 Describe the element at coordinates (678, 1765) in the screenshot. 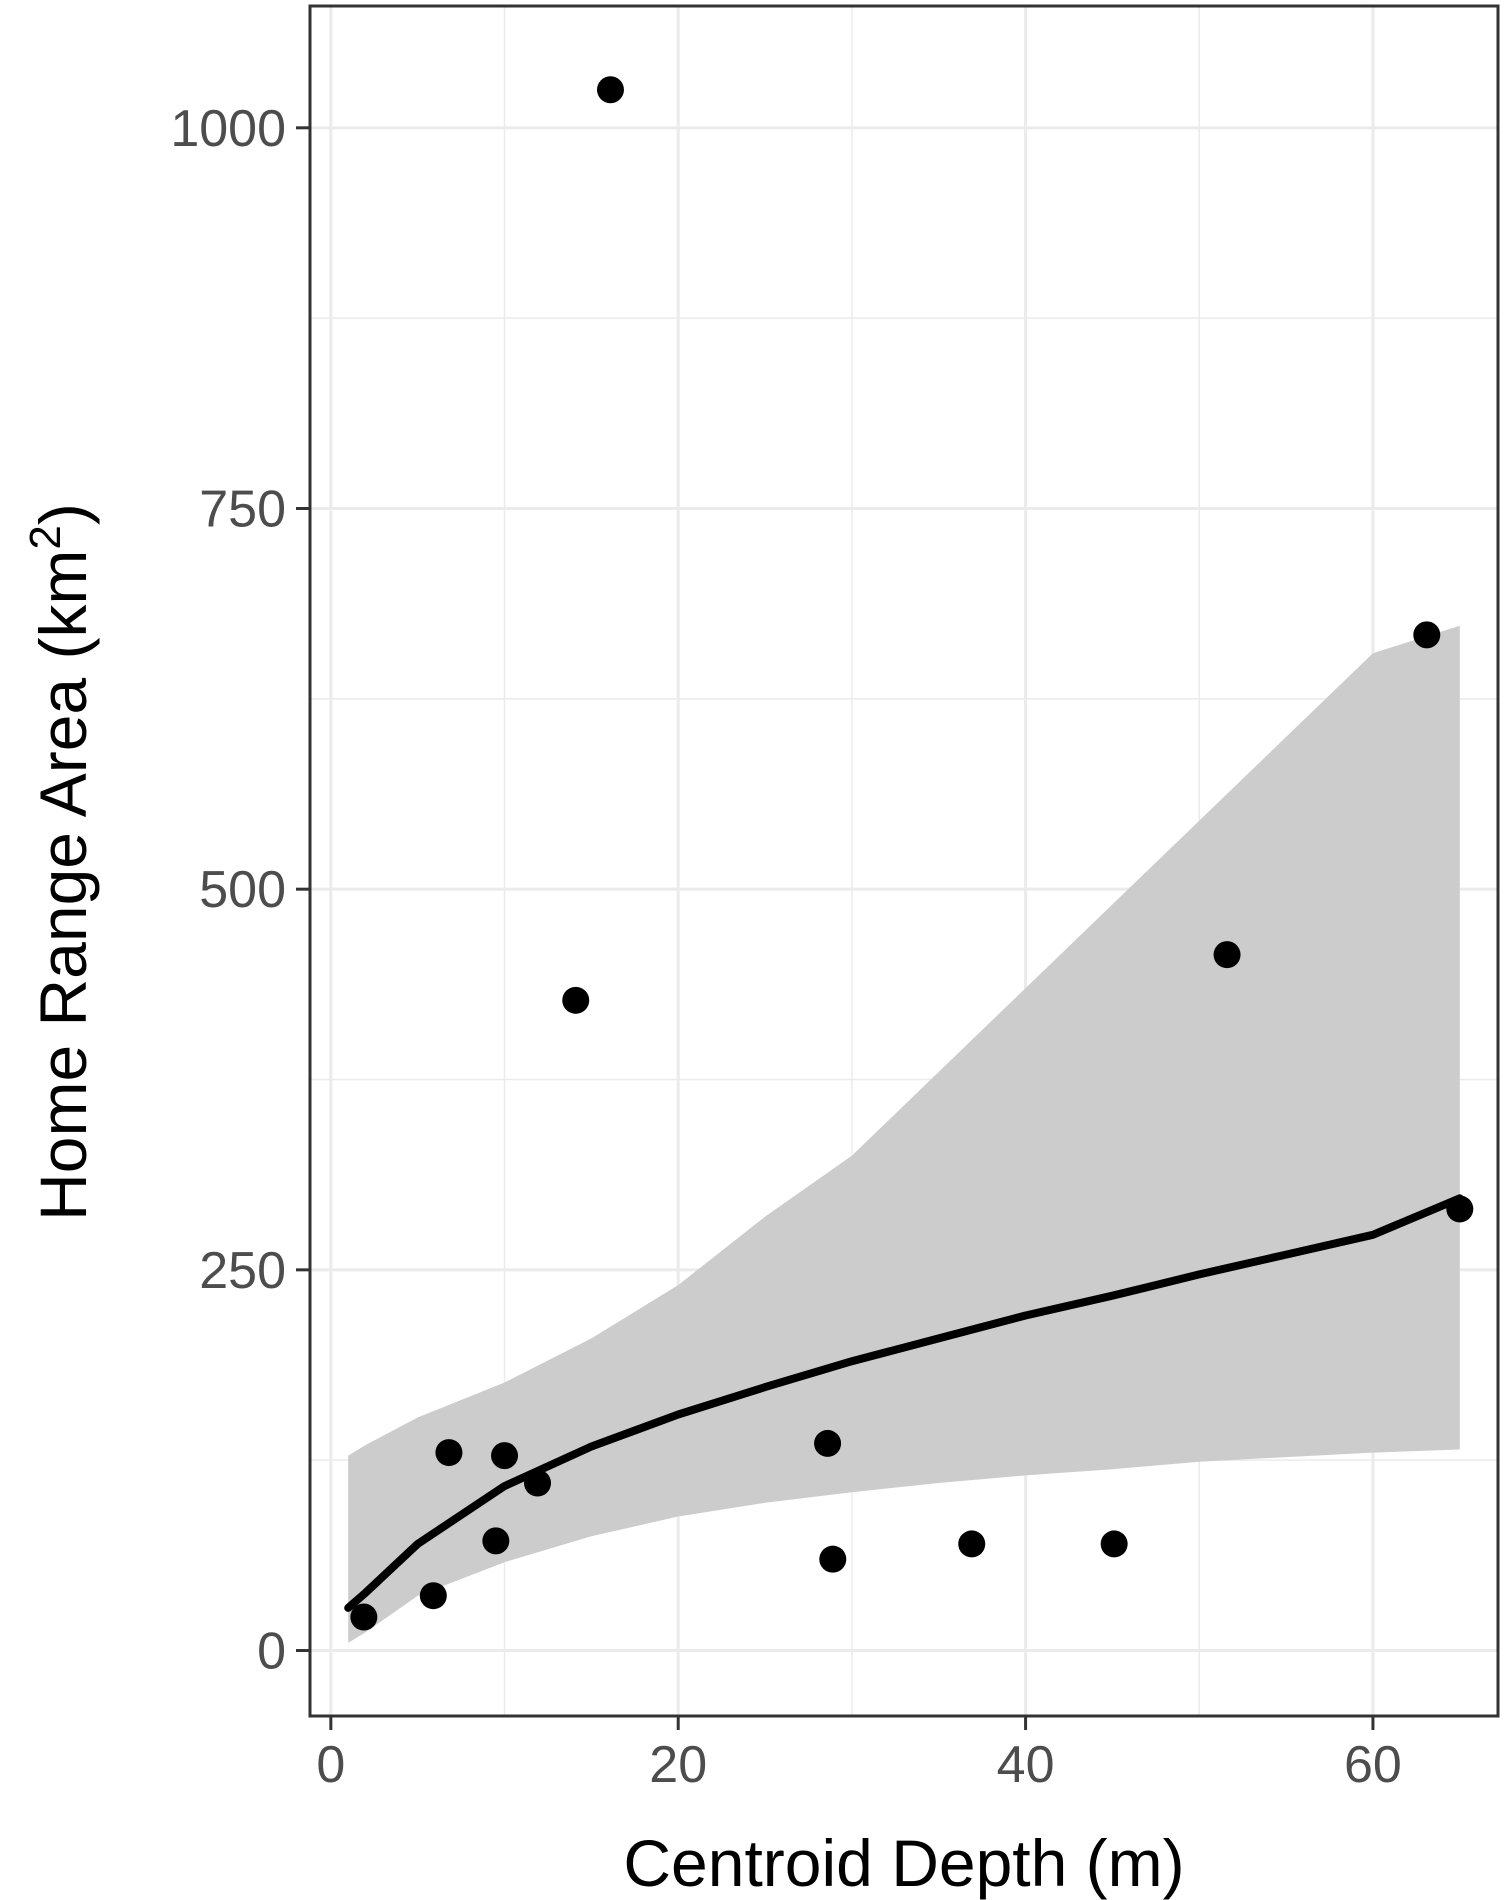

I see `x-tick-label: 20` at that location.